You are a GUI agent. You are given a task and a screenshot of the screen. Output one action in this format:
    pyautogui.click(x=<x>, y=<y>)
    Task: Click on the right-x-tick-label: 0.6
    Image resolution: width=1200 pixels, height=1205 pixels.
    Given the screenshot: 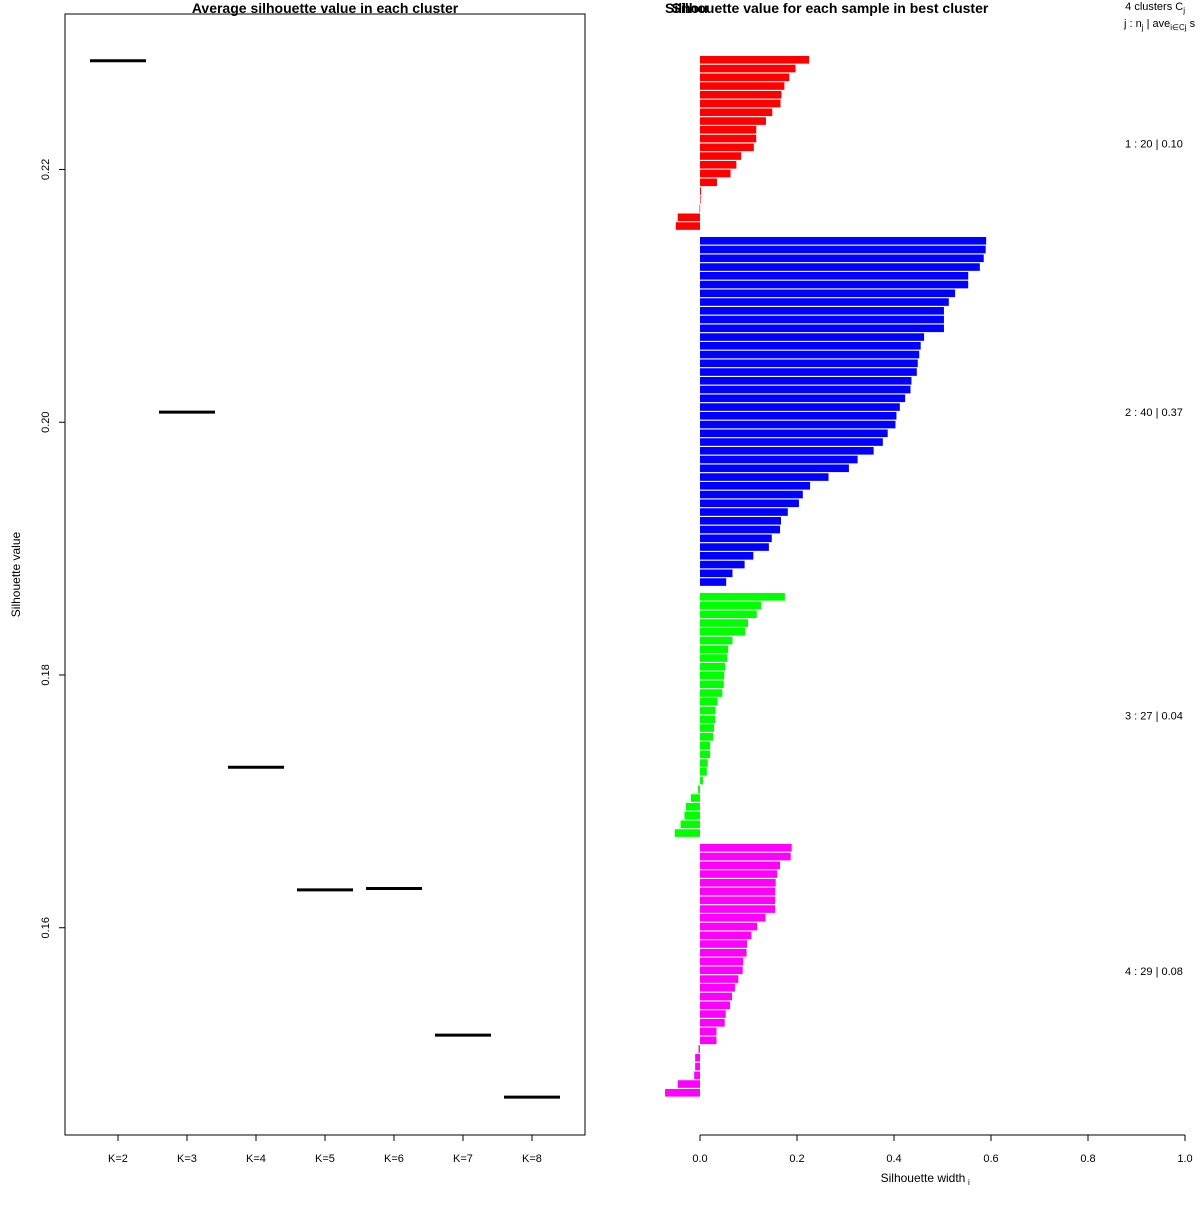 What is the action you would take?
    pyautogui.click(x=990, y=1159)
    